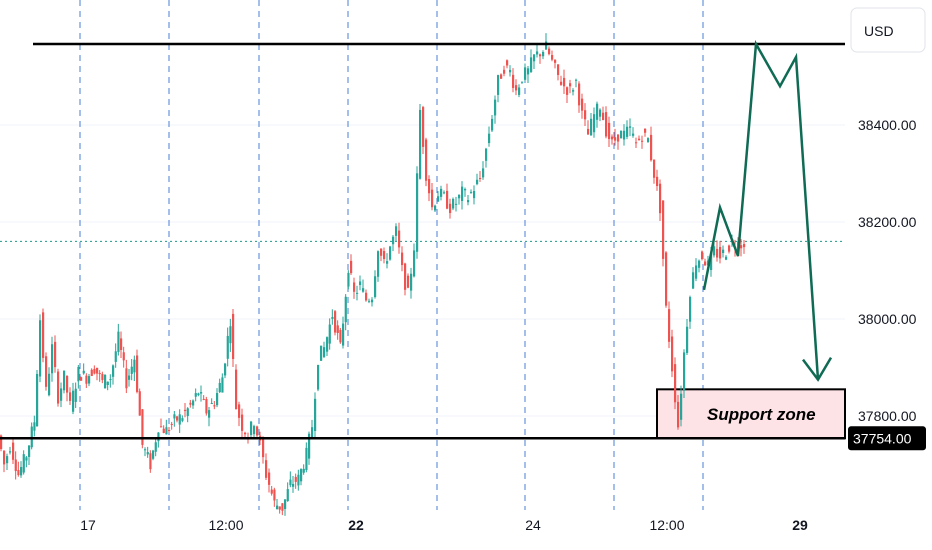 The height and width of the screenshot is (550, 932). Describe the element at coordinates (761, 209) in the screenshot. I see `projection-path` at that location.